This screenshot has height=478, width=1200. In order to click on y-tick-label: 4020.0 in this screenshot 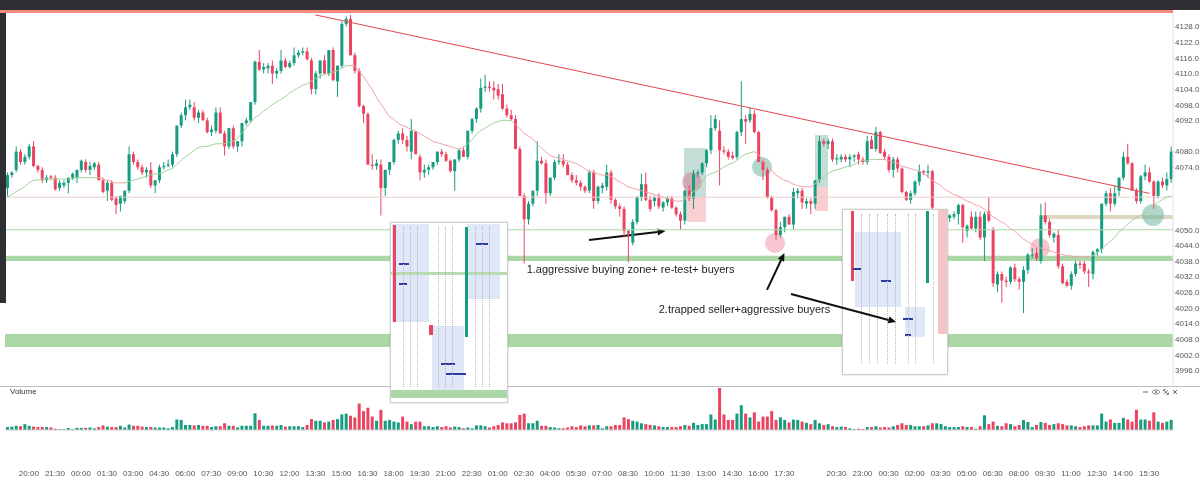, I will do `click(1187, 308)`.